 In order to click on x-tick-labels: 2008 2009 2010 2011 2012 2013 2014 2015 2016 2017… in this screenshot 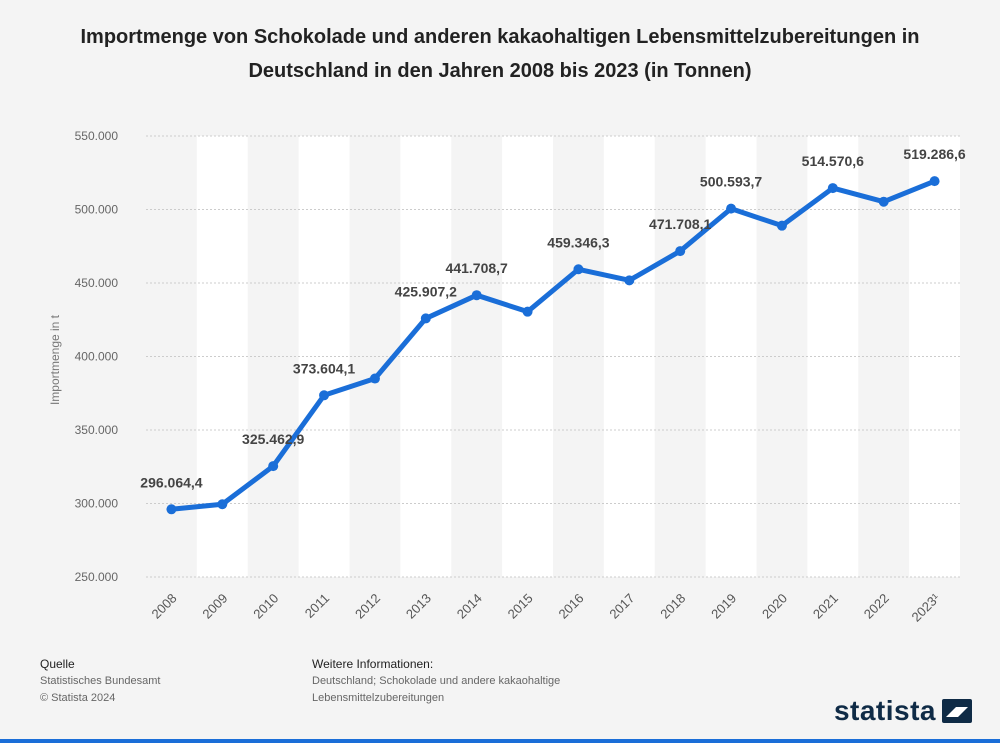, I will do `click(546, 607)`.